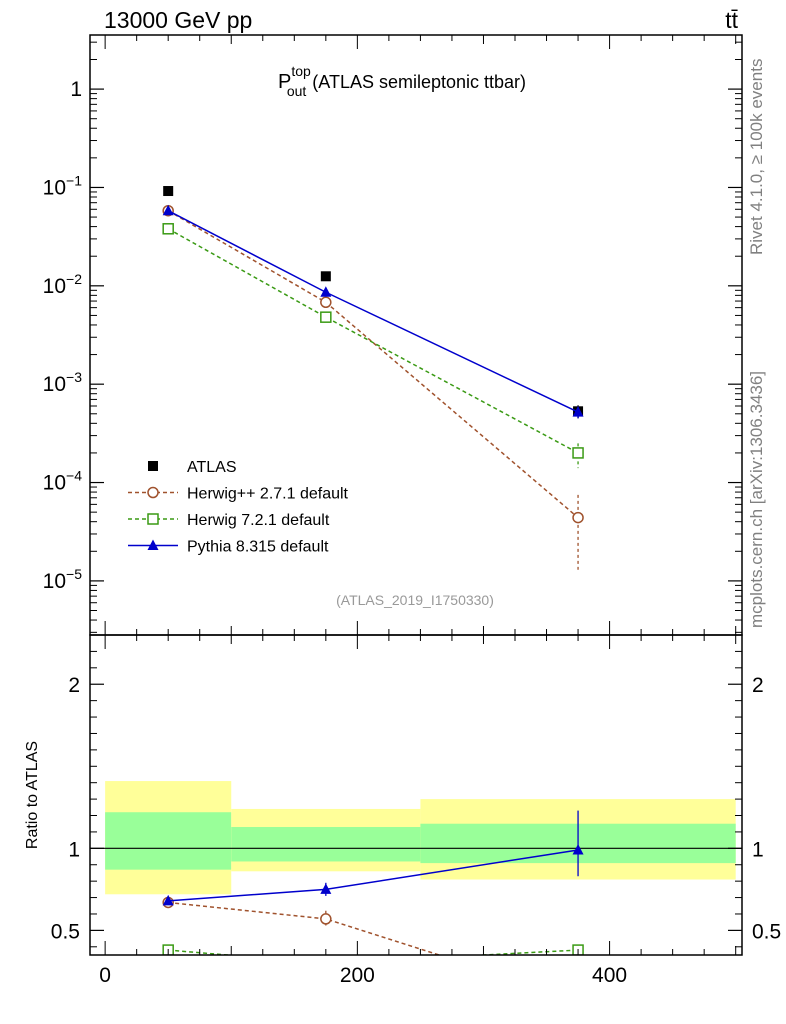 The width and height of the screenshot is (786, 1024). What do you see at coordinates (305, 928) in the screenshot?
I see `ratio-herwigpp-line` at bounding box center [305, 928].